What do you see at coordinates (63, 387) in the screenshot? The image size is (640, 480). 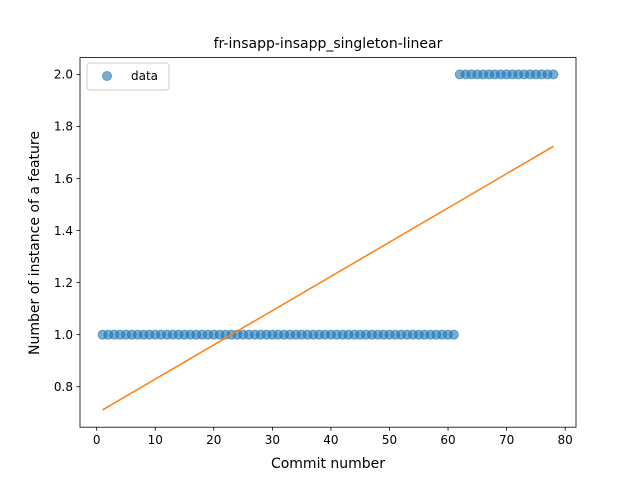 I see `y-tick-label: 0.8` at bounding box center [63, 387].